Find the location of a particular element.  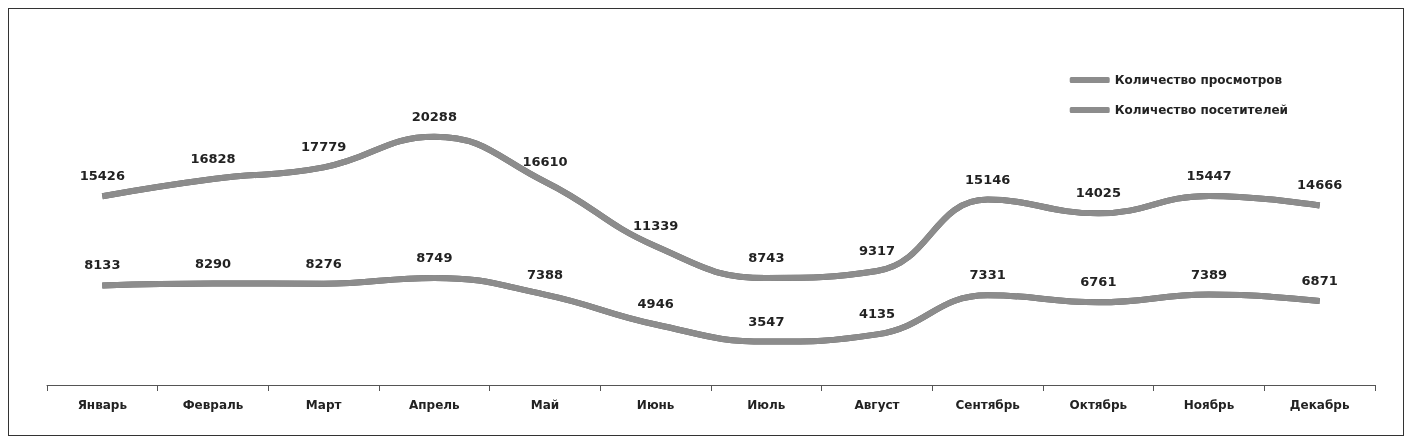

x-tick-label: Май is located at coordinates (545, 405).